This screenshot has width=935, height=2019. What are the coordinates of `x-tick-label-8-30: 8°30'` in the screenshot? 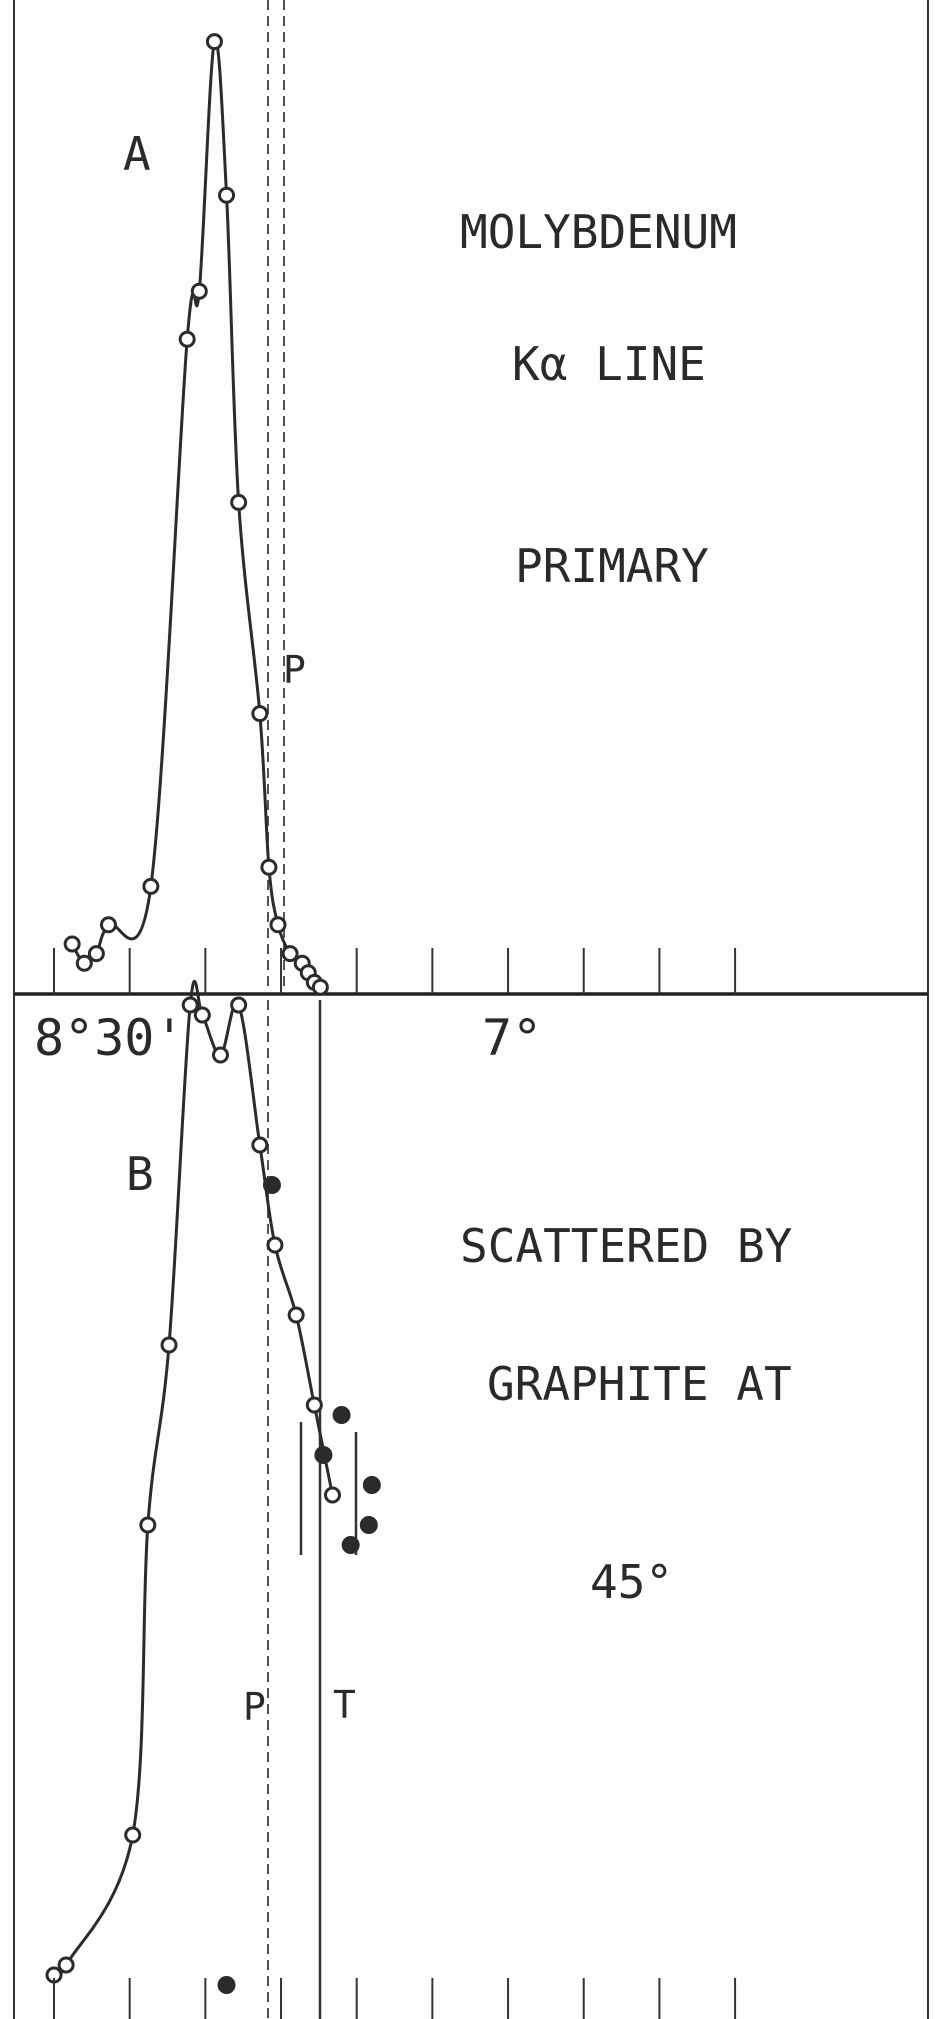 It's located at (109, 1038).